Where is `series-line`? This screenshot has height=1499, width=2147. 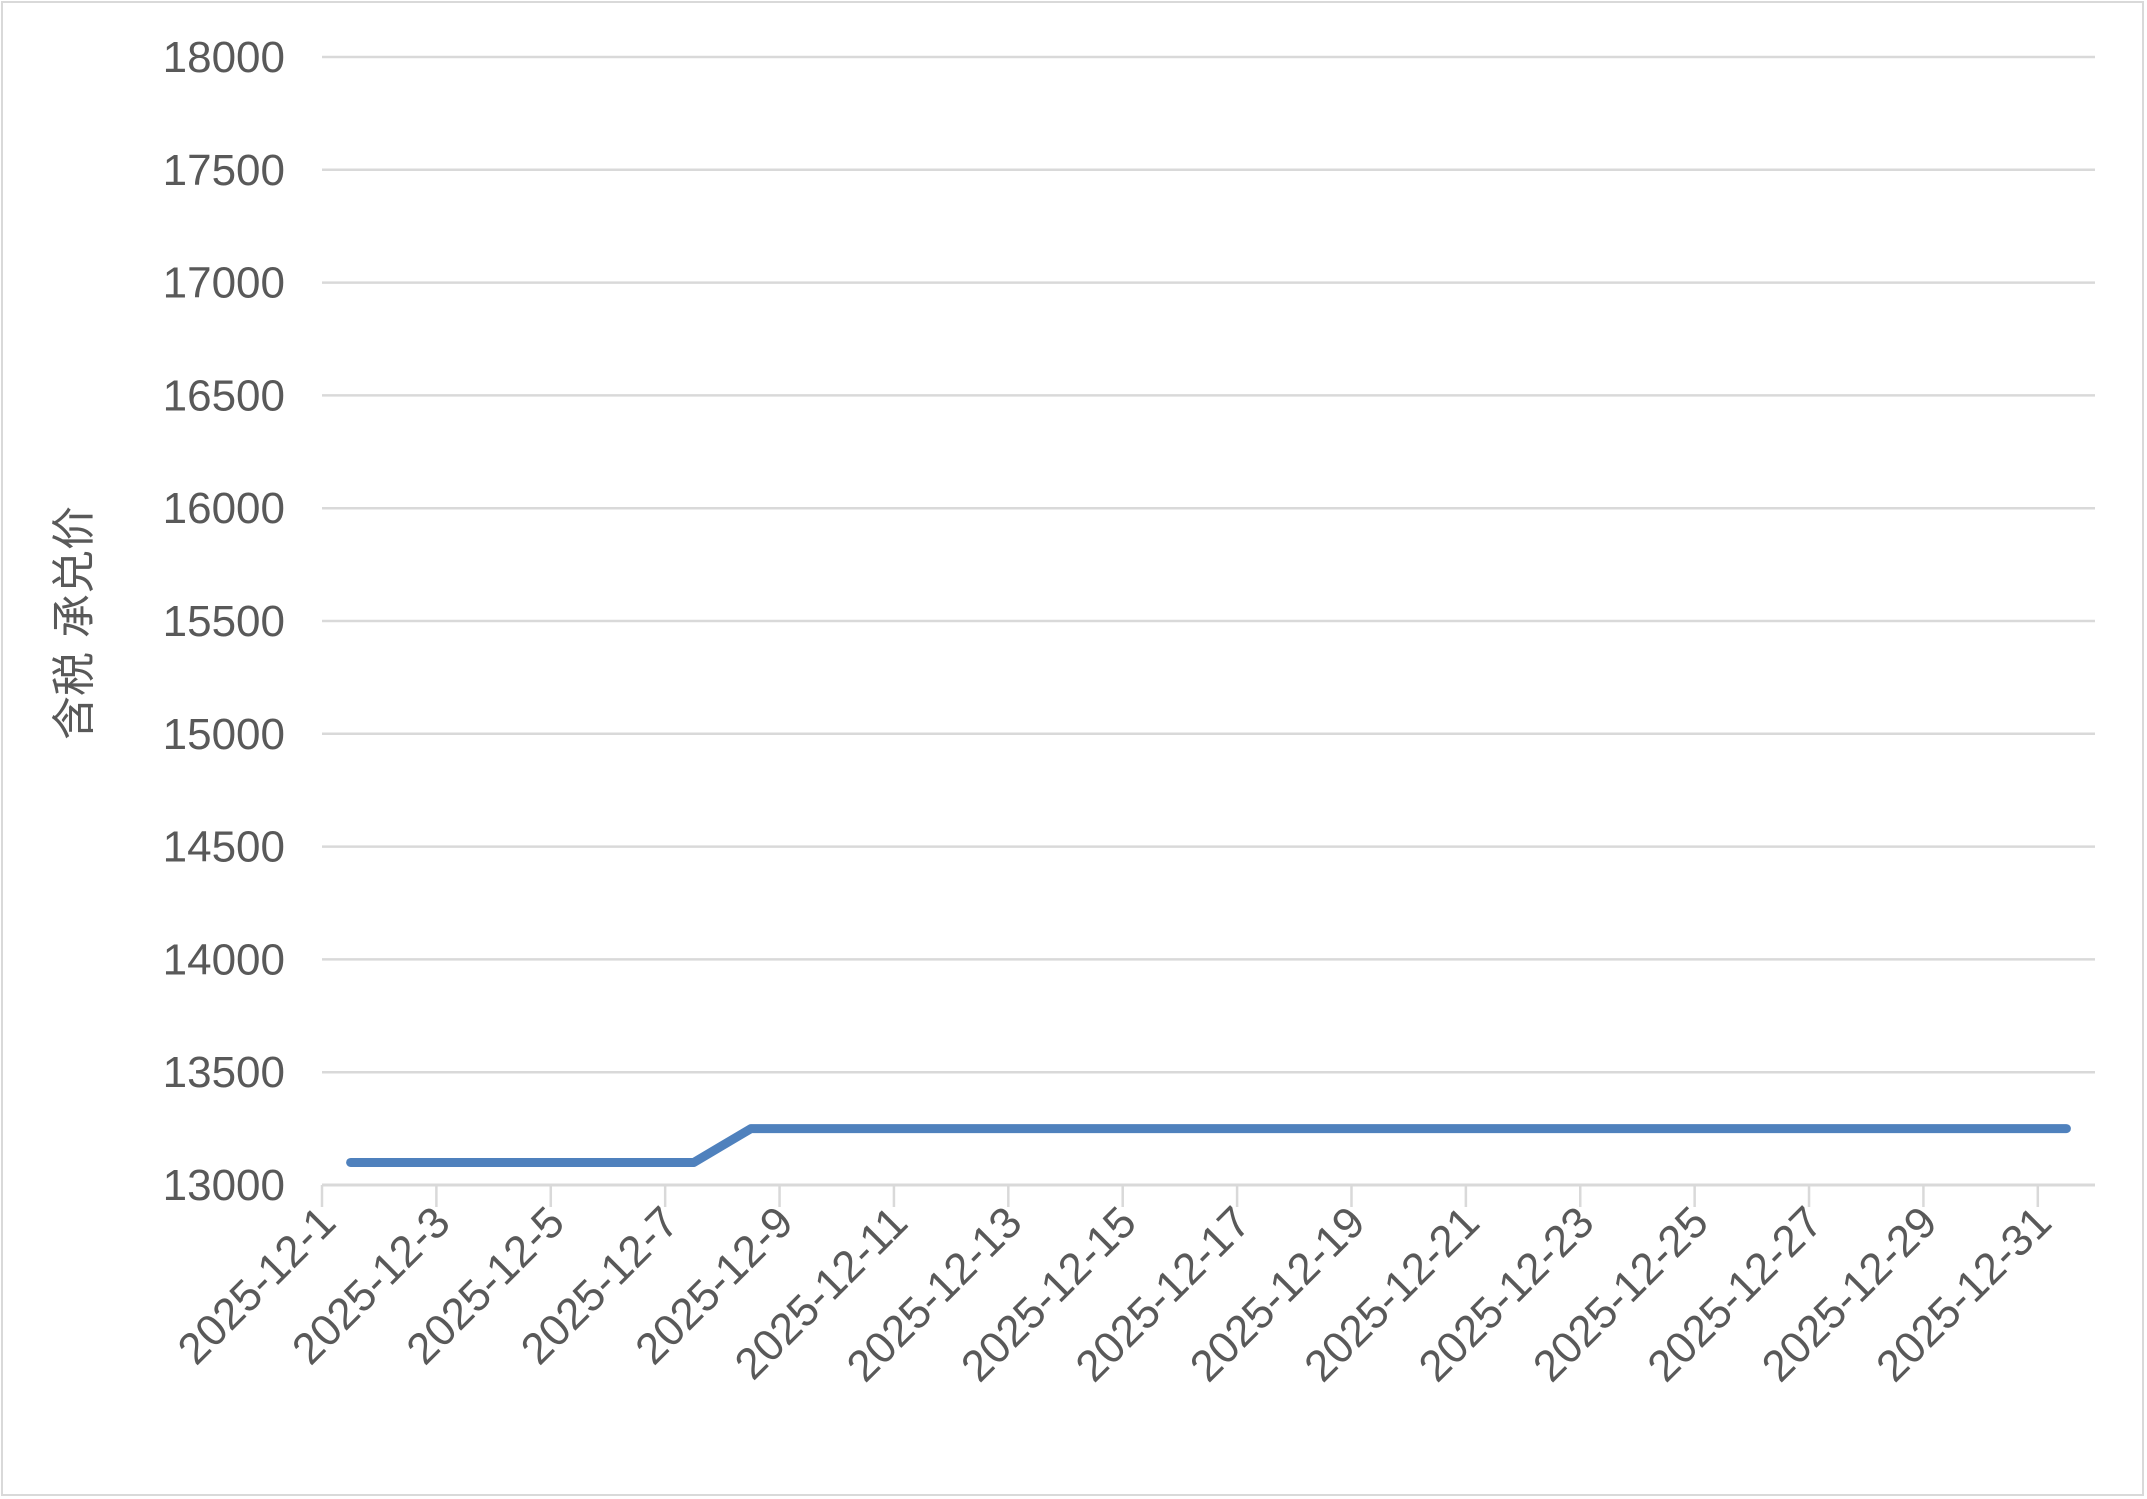 series-line is located at coordinates (1208, 1145).